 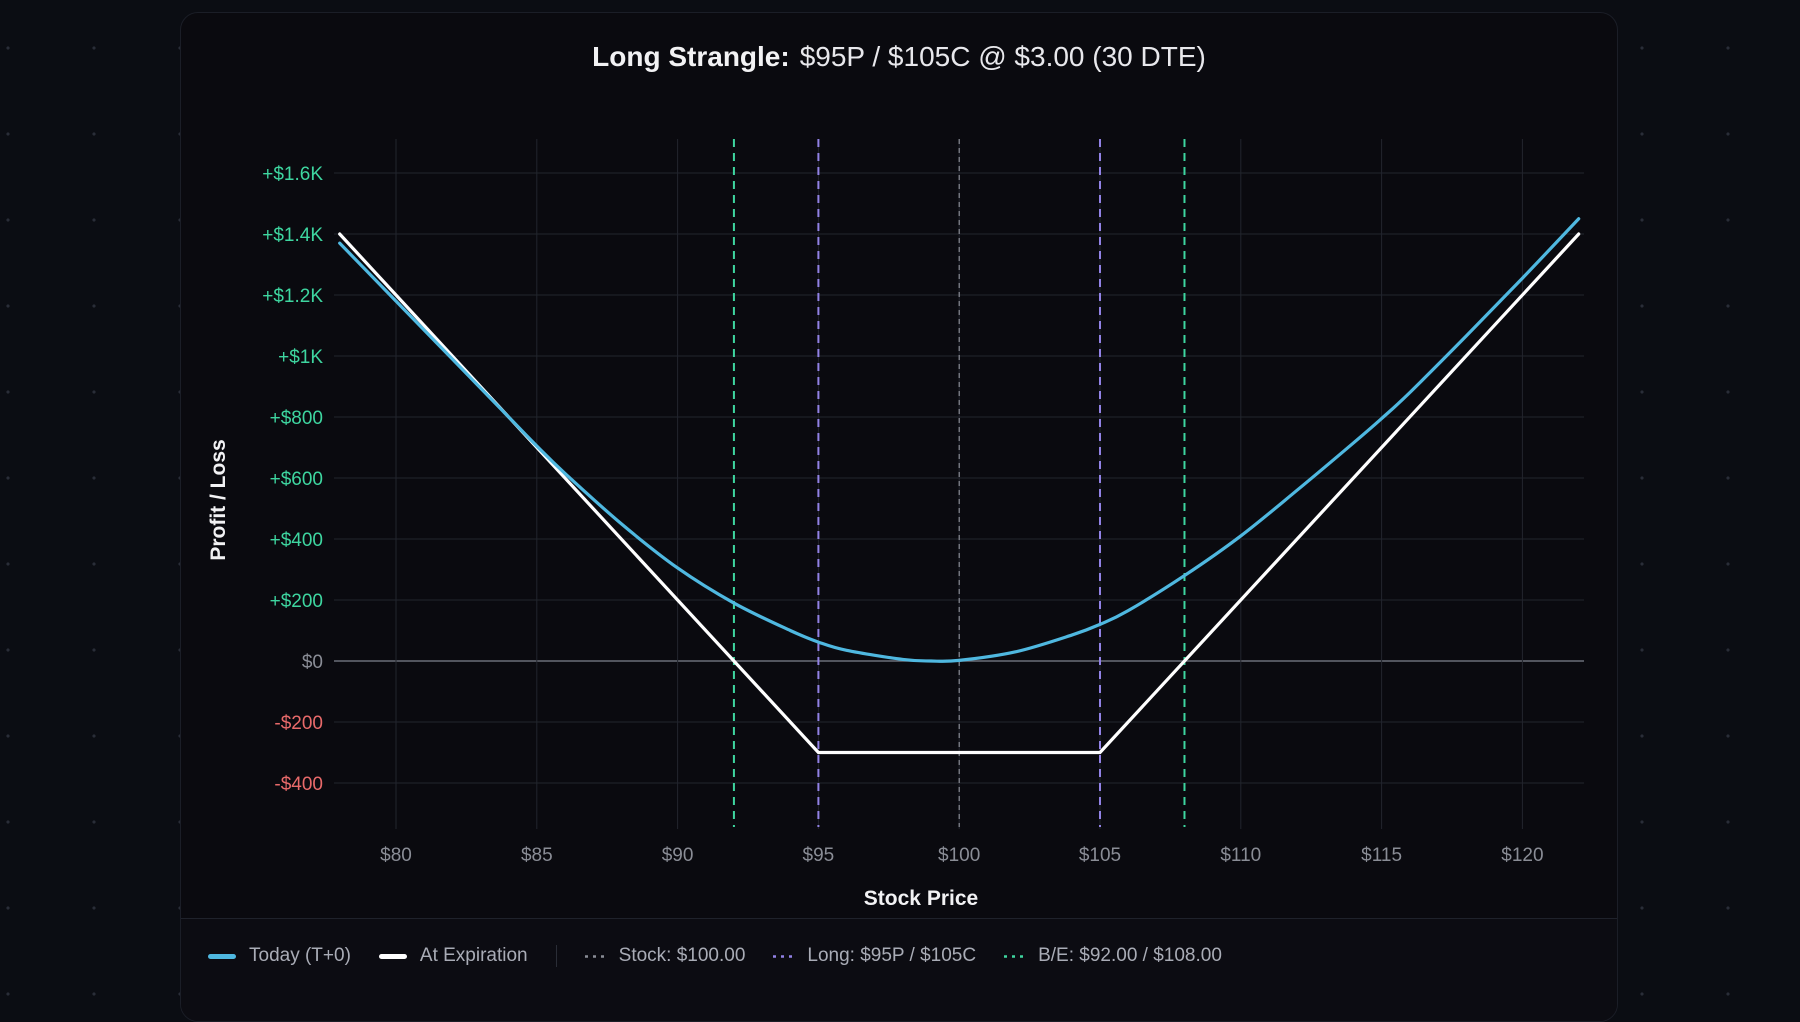 I want to click on y-tick-label: +$600, so click(x=296, y=479).